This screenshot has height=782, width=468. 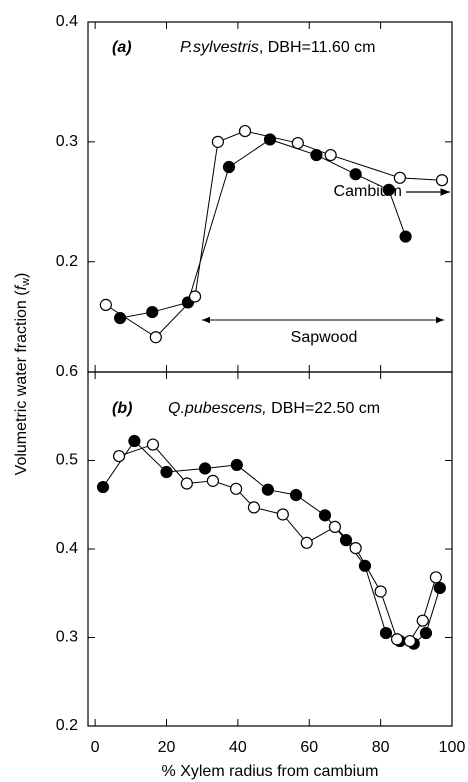 What do you see at coordinates (167, 747) in the screenshot?
I see `x-tick-label: 20` at bounding box center [167, 747].